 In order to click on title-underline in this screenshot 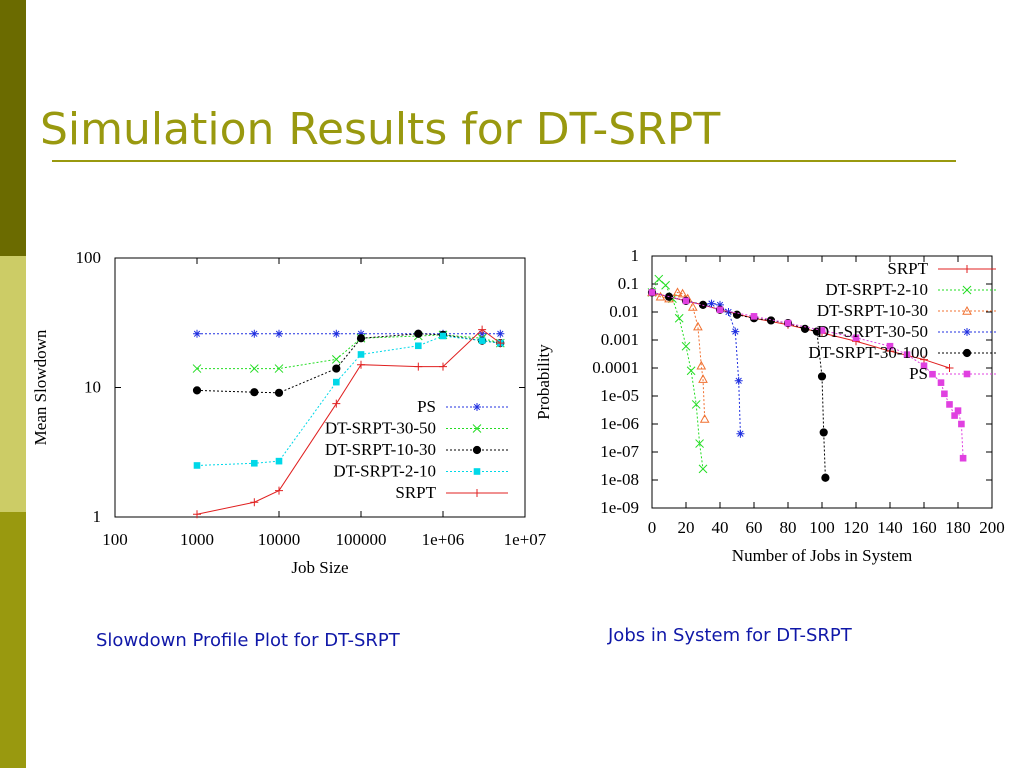, I will do `click(504, 161)`.